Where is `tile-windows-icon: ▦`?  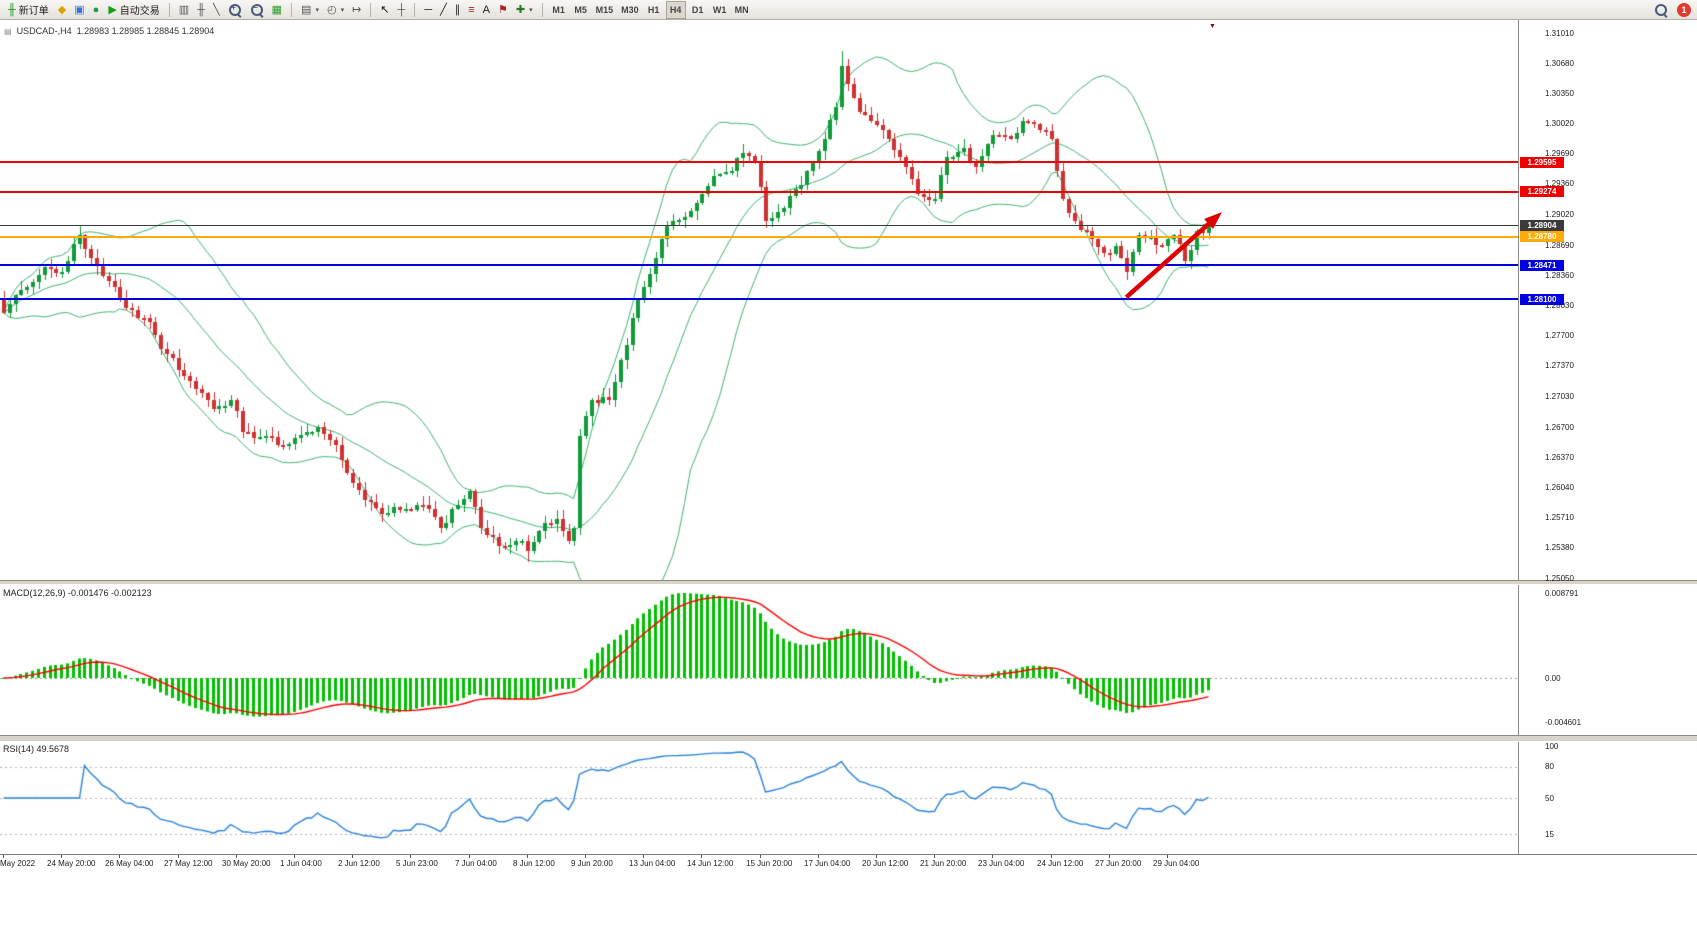 tile-windows-icon: ▦ is located at coordinates (277, 9).